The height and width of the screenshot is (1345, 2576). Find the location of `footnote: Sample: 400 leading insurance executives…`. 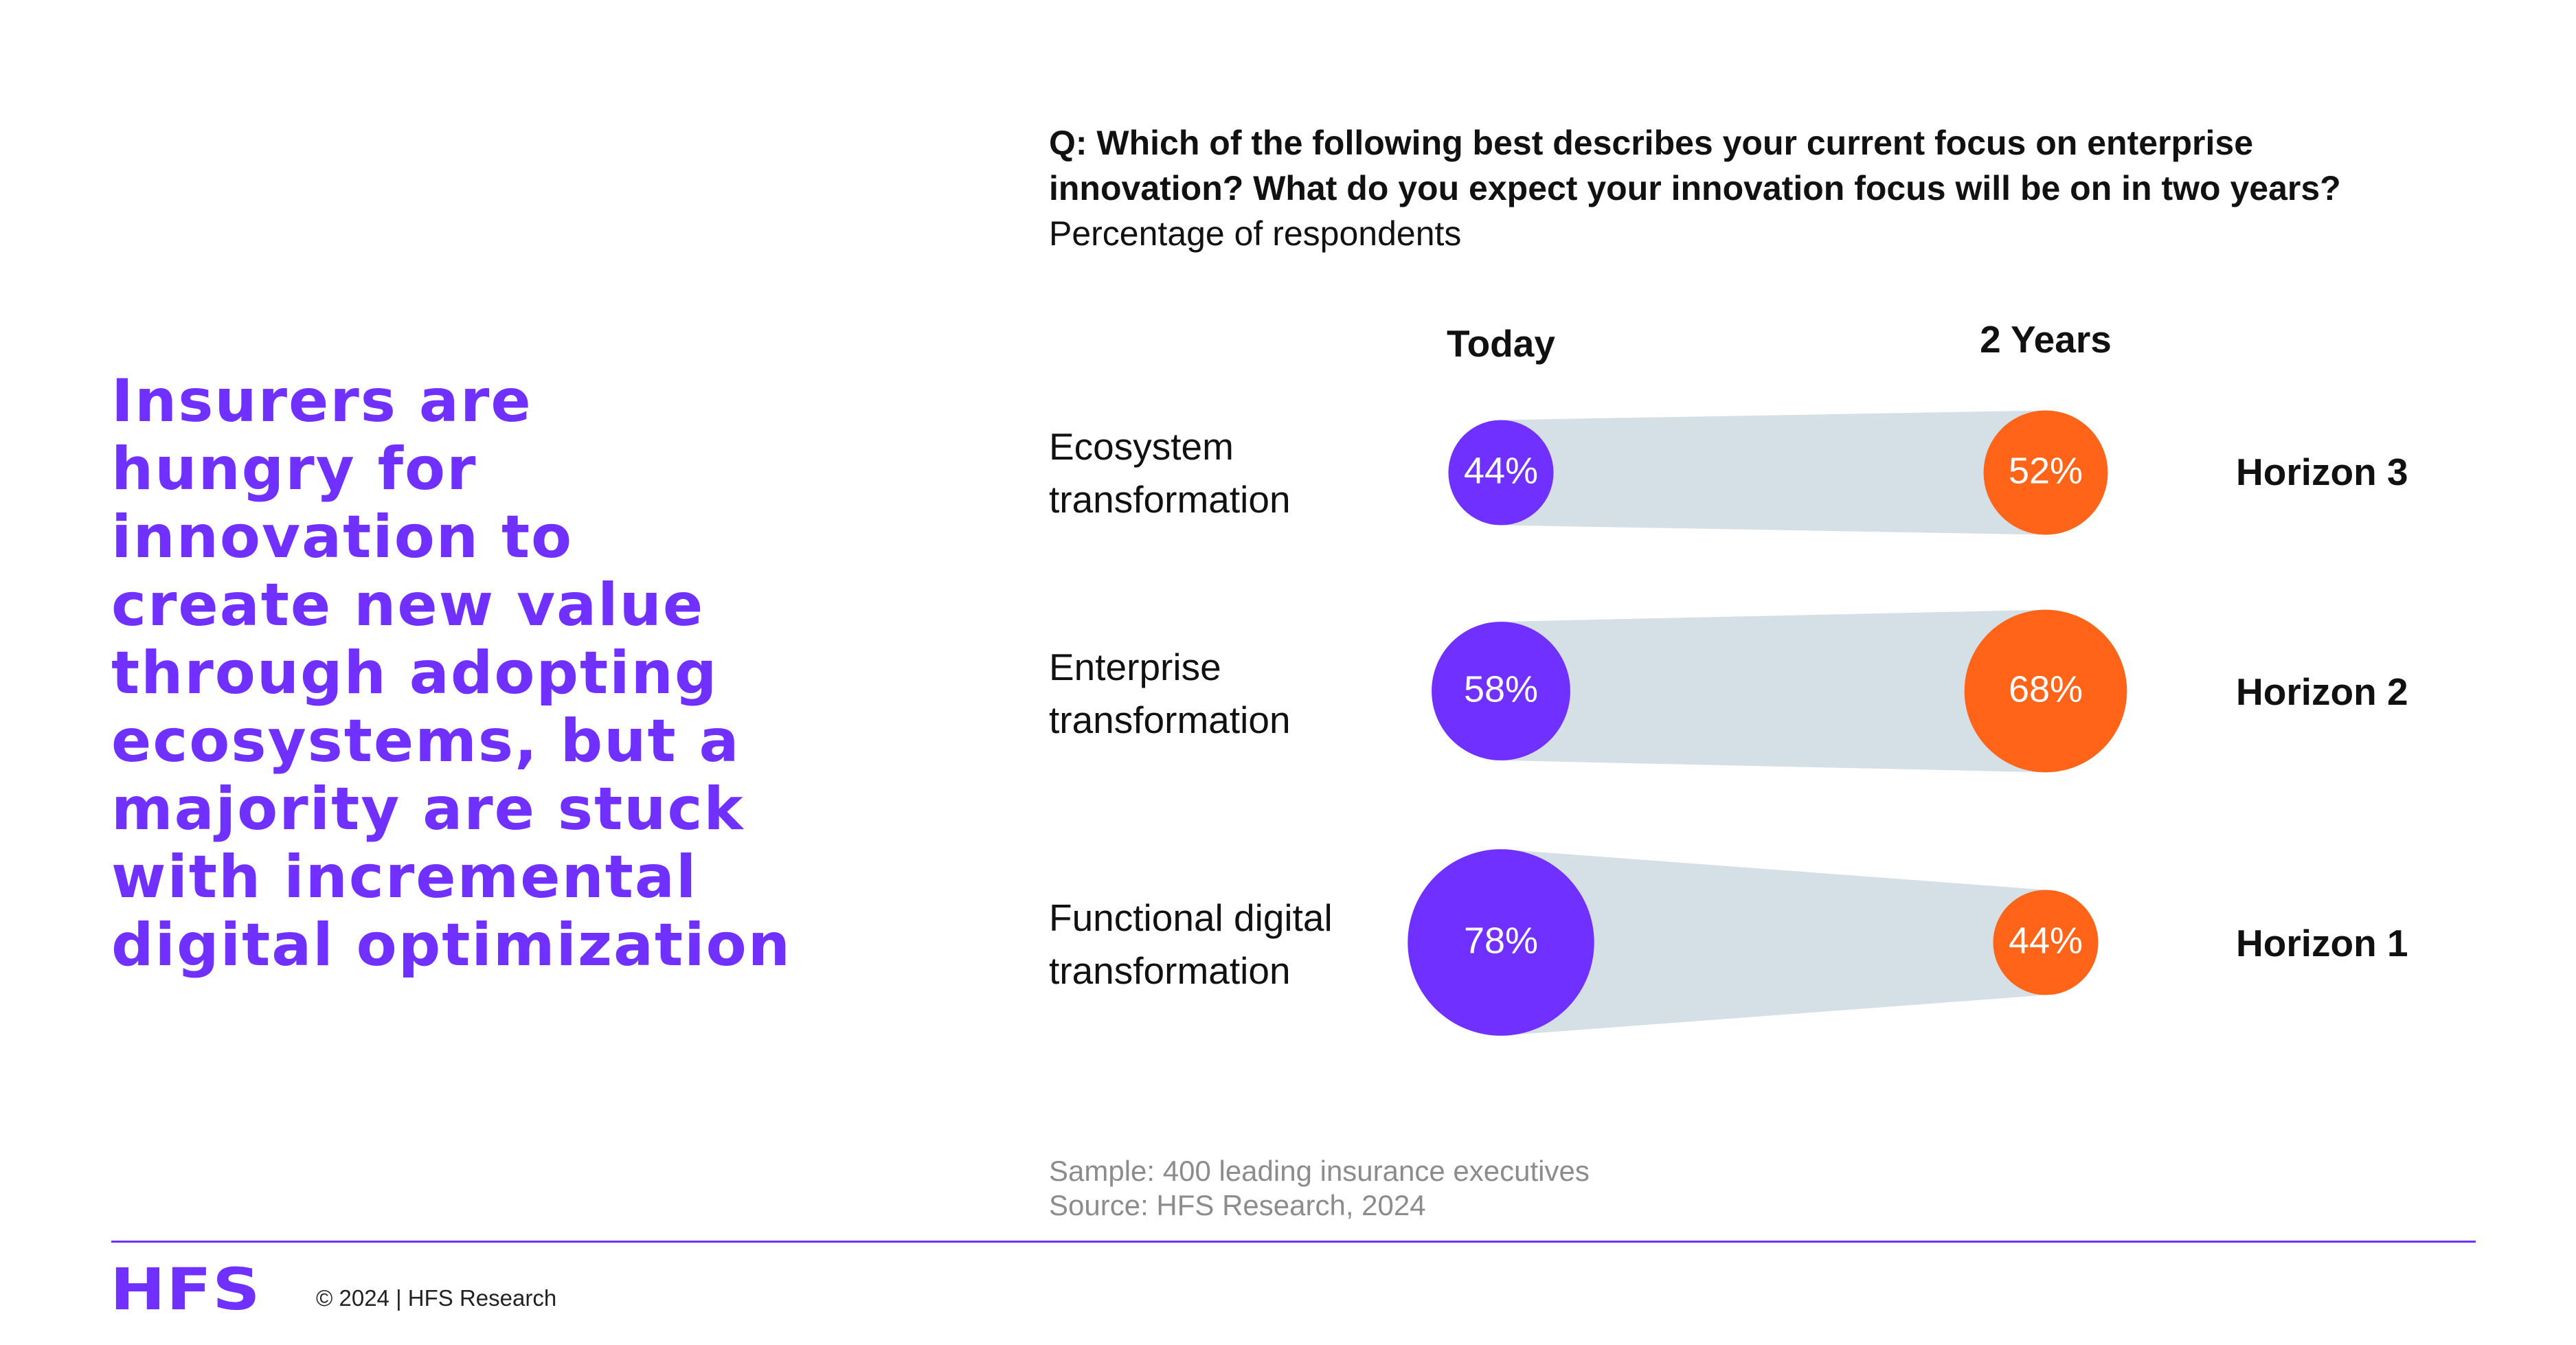

footnote: Sample: 400 leading insurance executives… is located at coordinates (1319, 1188).